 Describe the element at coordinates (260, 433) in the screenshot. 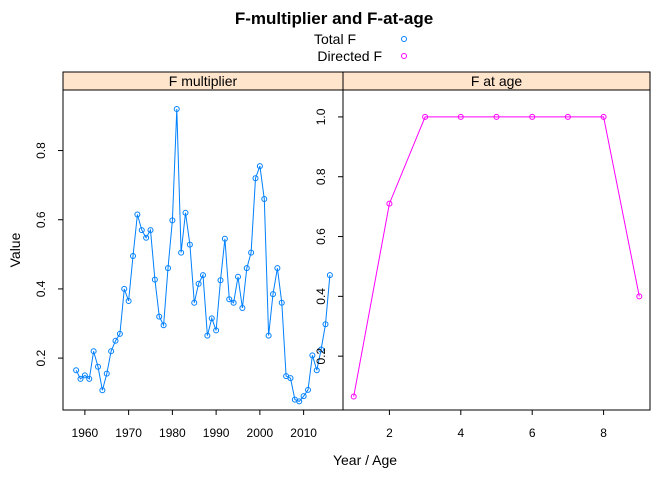

I see `panel1-x-tick-label: 2000` at that location.